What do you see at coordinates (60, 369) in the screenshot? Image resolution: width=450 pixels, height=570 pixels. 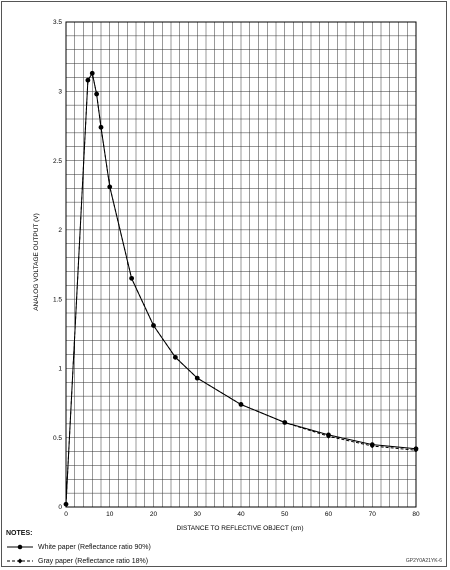 I see `y-tick-label: 1` at bounding box center [60, 369].